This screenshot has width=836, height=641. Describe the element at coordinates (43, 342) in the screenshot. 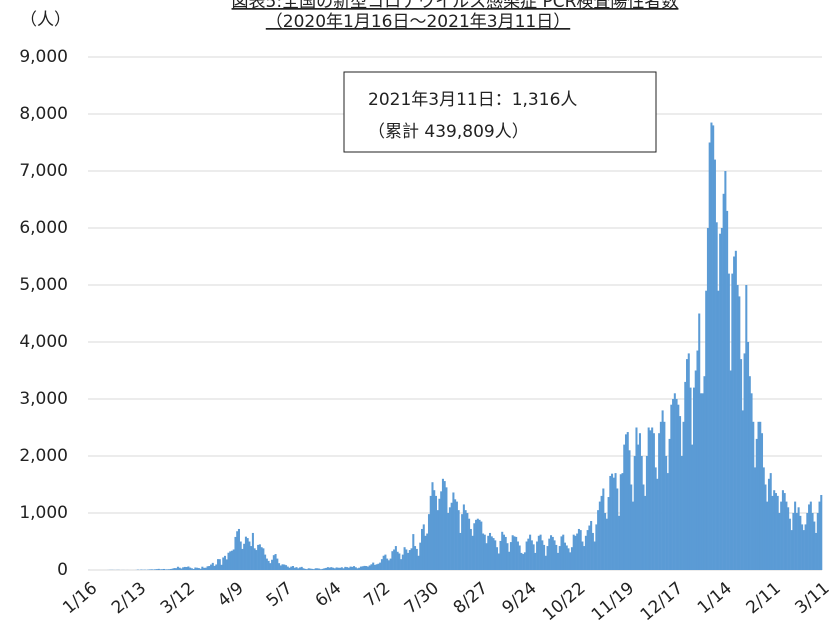

I see `y-tick-label: 4,000` at that location.